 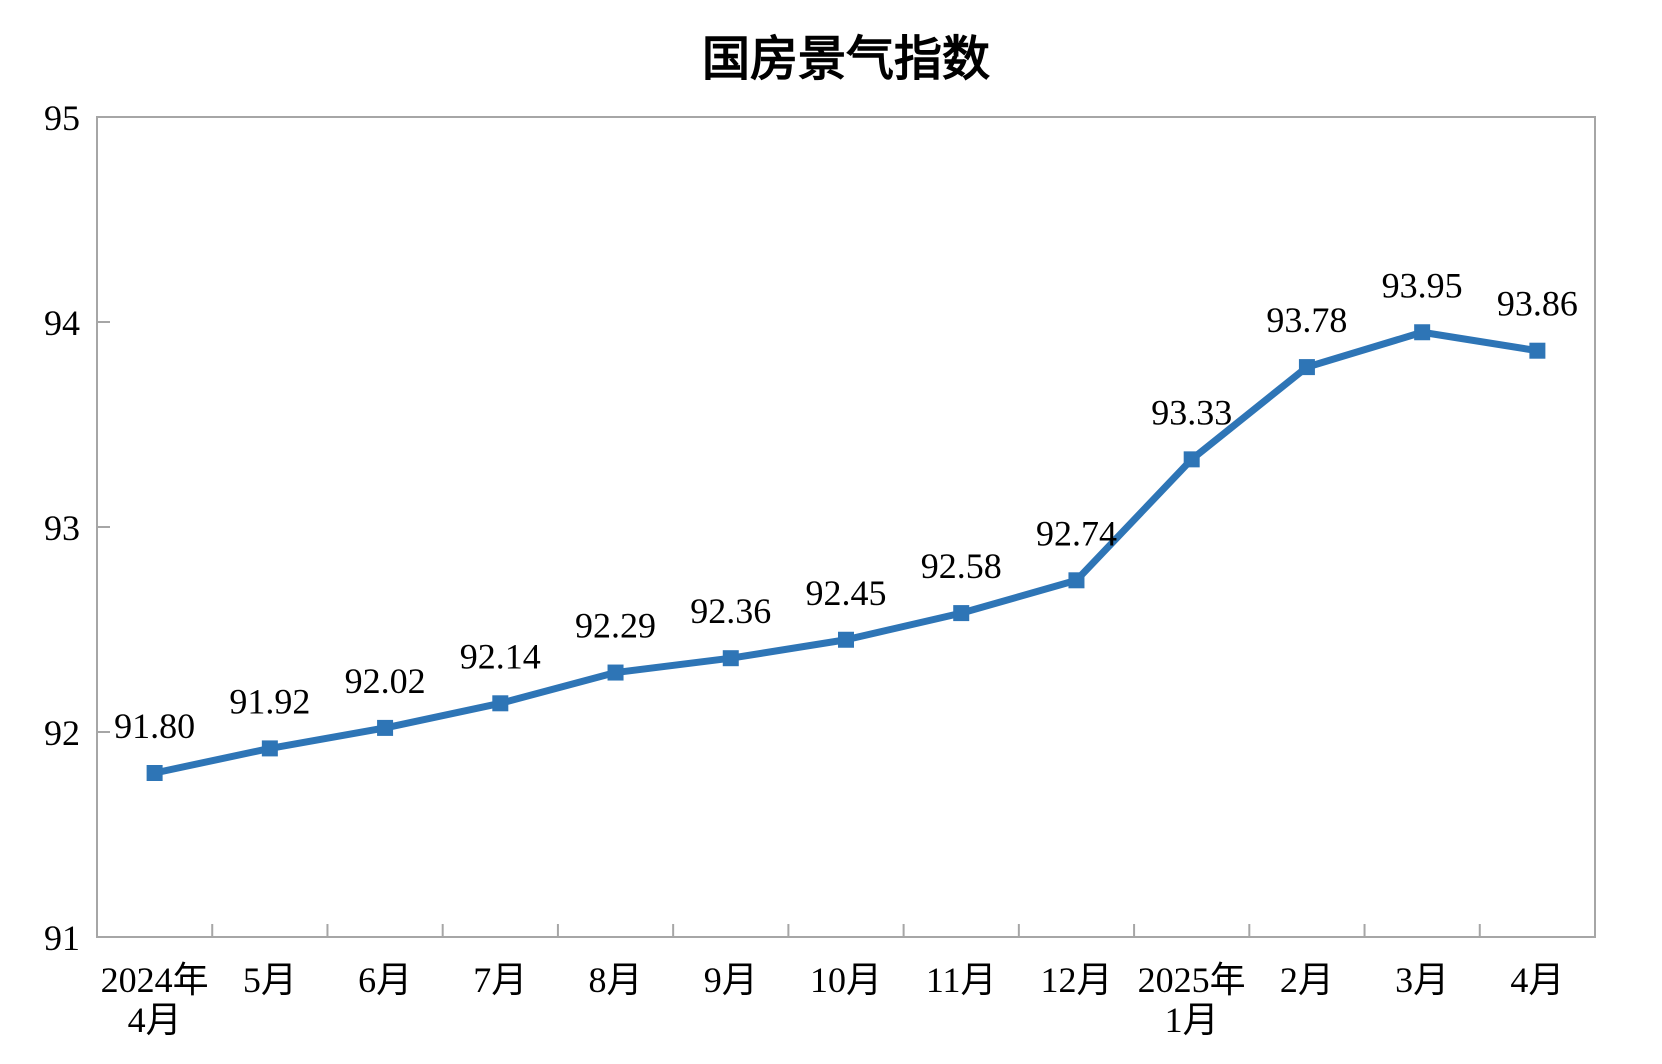 I want to click on chart-title: 国房景气指数, so click(x=846, y=59).